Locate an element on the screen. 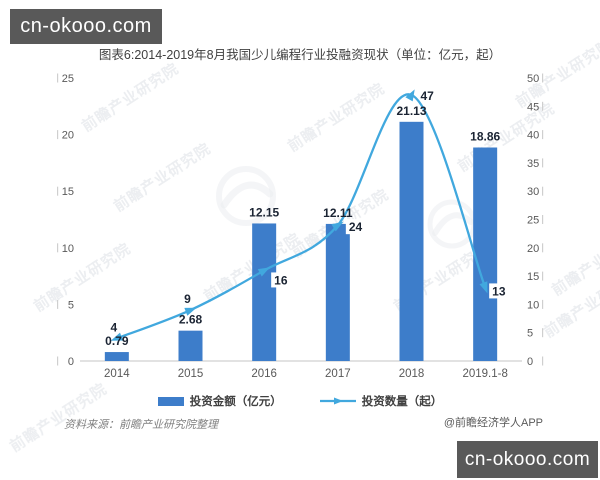 Image resolution: width=600 pixels, height=480 pixels. line-marker-2014 is located at coordinates (117, 336).